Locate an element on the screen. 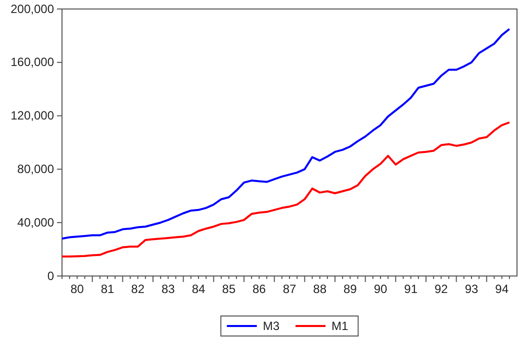  y-tick-label: 200,000 is located at coordinates (32, 9).